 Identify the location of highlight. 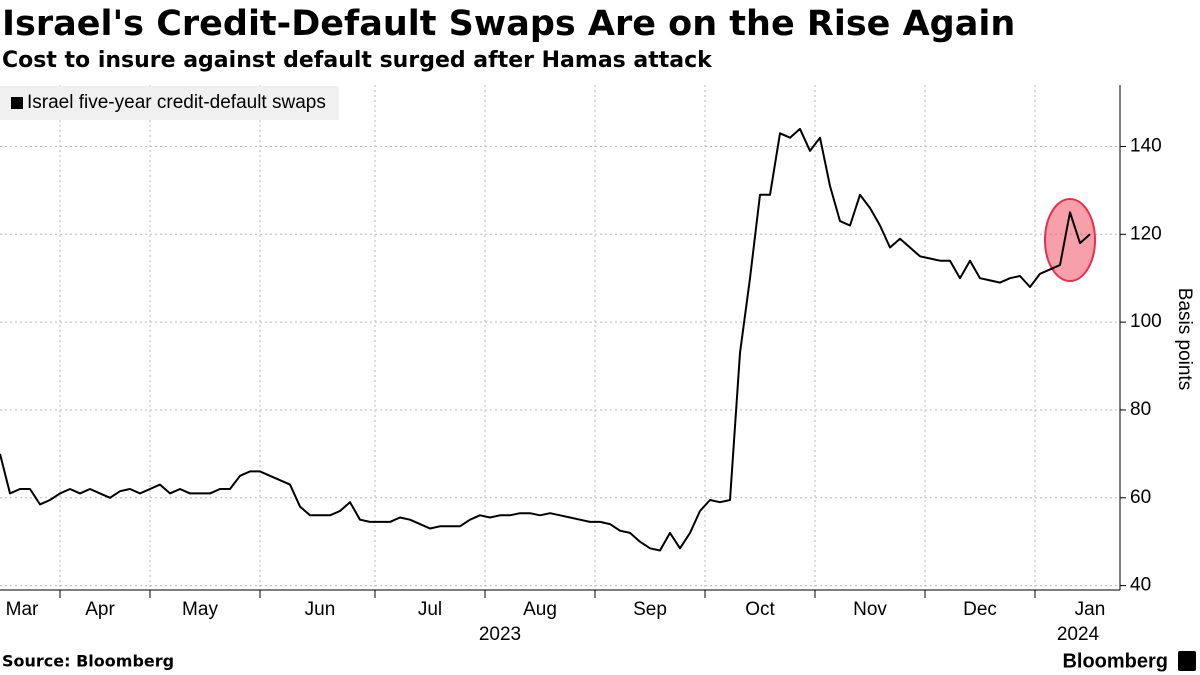
(1070, 240).